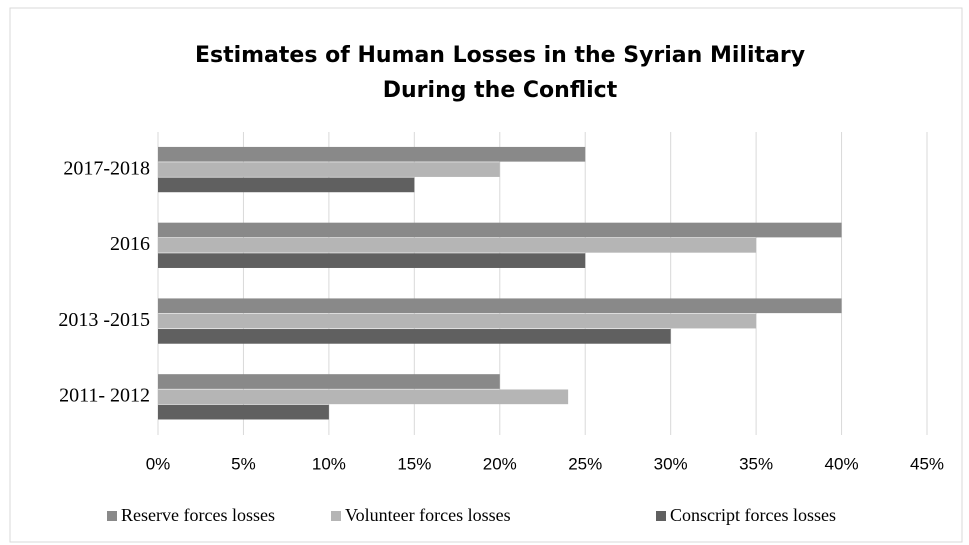 This screenshot has width=969, height=545. What do you see at coordinates (500, 463) in the screenshot?
I see `x-tick-label: 20%` at bounding box center [500, 463].